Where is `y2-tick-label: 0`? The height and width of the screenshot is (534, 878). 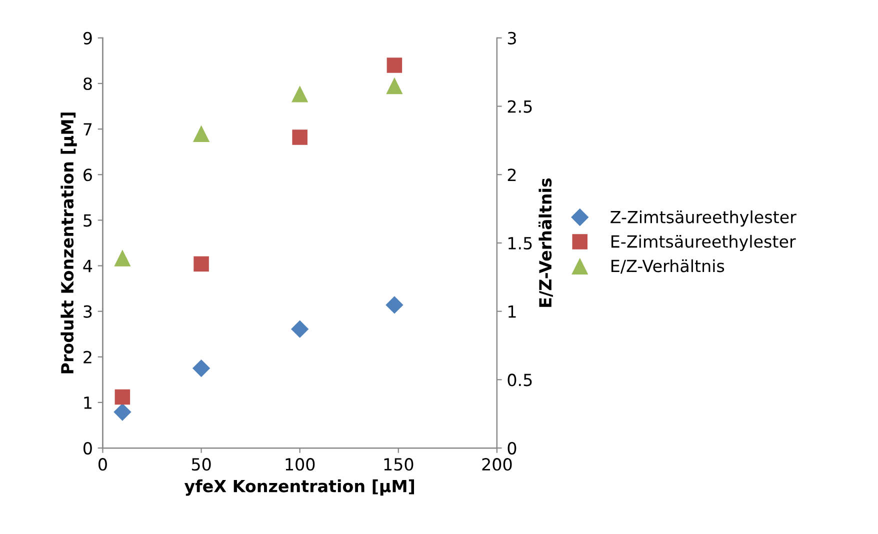
y2-tick-label: 0 is located at coordinates (512, 448).